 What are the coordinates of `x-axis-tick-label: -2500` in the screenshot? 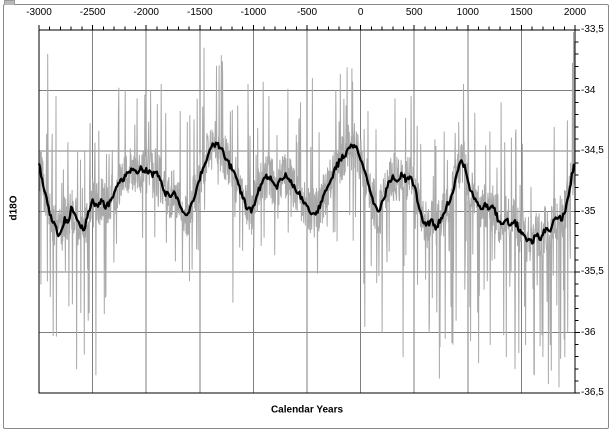 It's located at (92, 12).